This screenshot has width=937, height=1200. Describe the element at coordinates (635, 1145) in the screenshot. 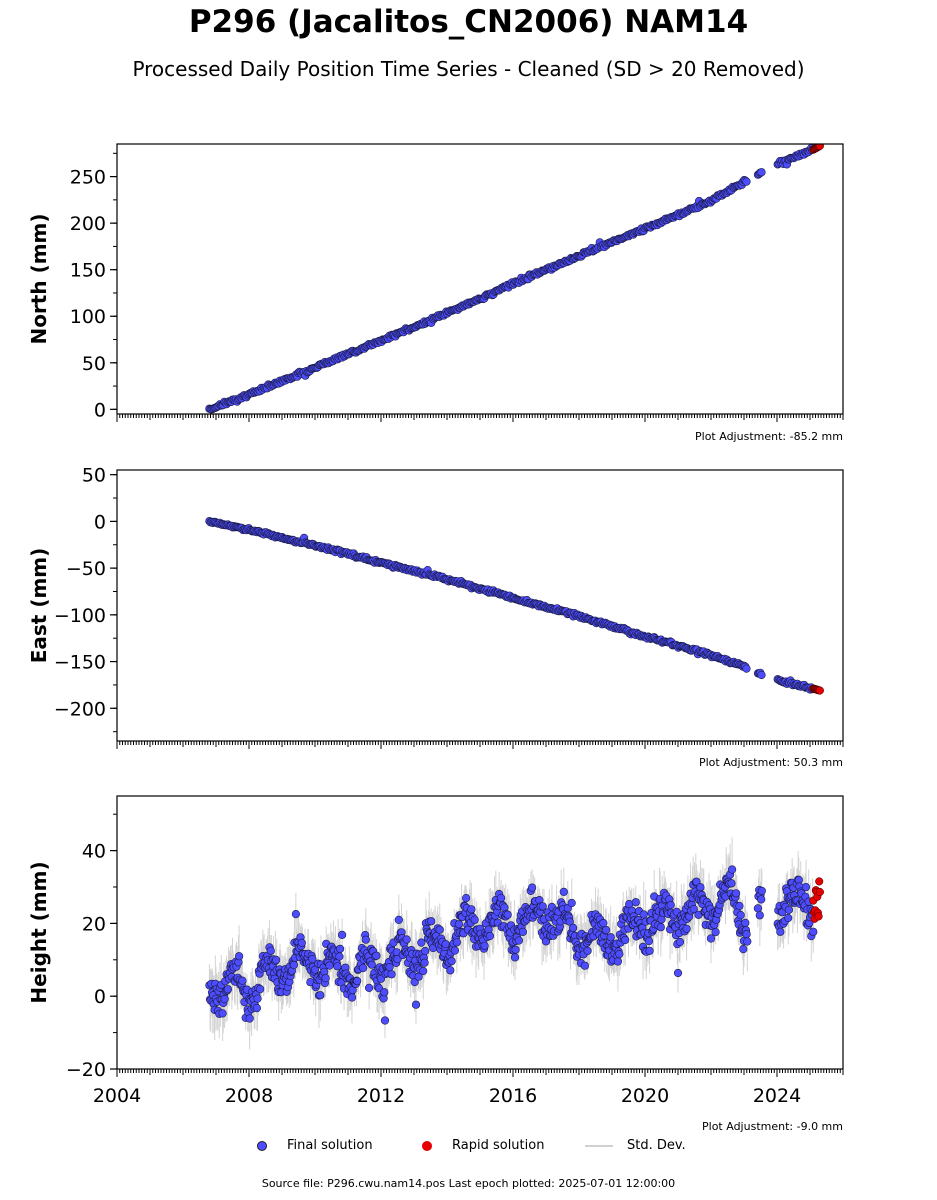

I see `legend-std: Std. Dev.` at that location.